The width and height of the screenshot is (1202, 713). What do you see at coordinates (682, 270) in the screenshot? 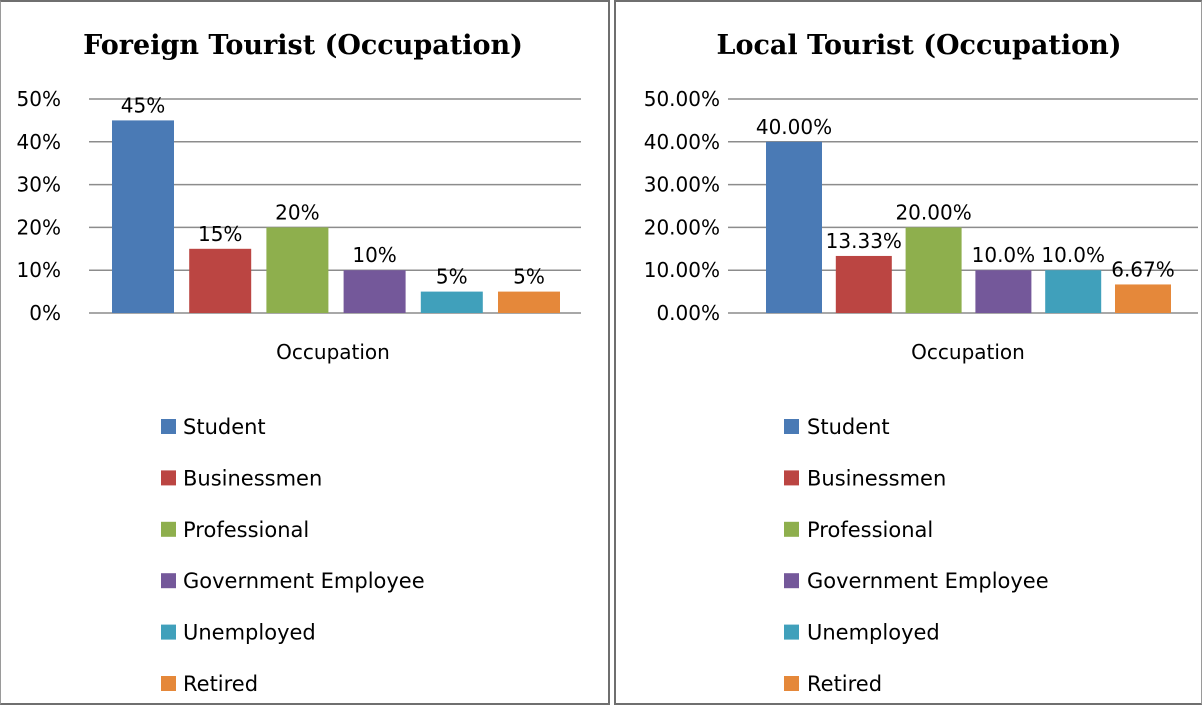
I see `y-tick-label: 10.00%` at bounding box center [682, 270].